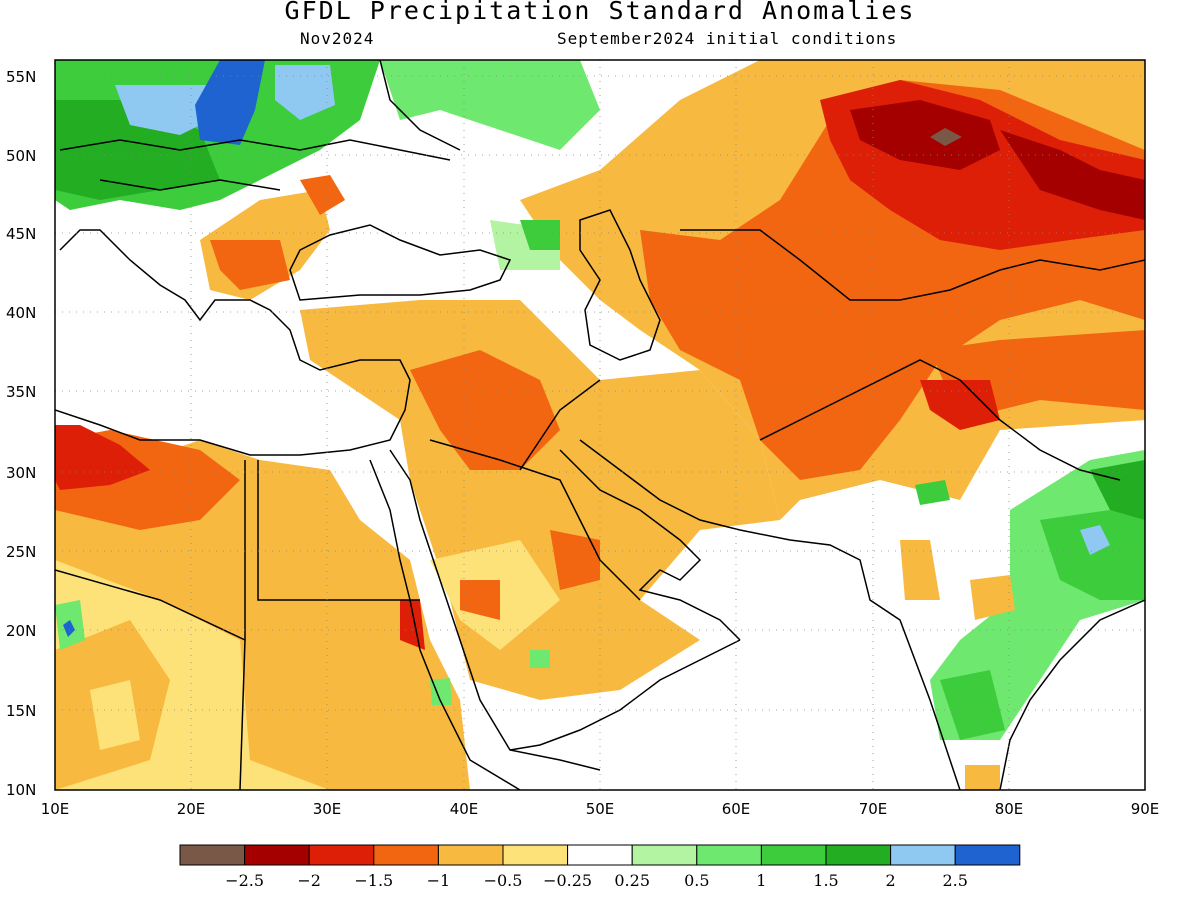 The width and height of the screenshot is (1200, 900). What do you see at coordinates (954, 880) in the screenshot?
I see `colorbar-label: 2.5` at bounding box center [954, 880].